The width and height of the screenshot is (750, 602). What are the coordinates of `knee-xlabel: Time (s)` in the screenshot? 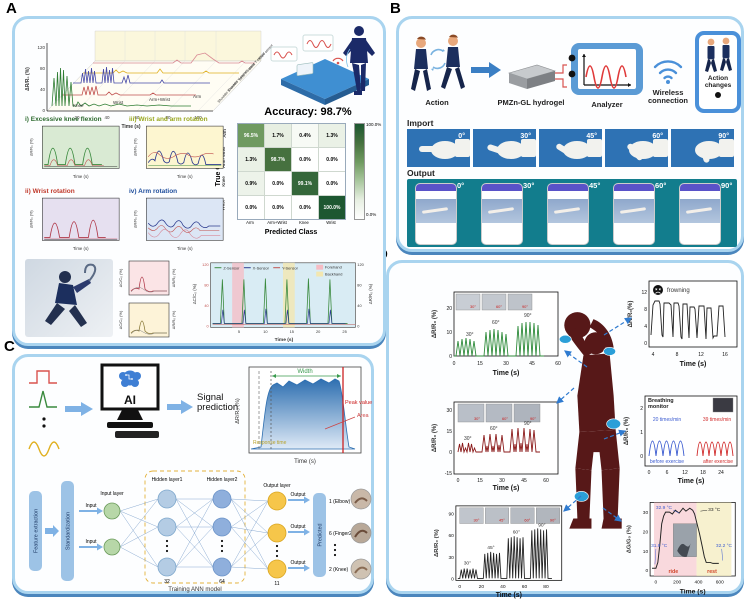 It's located at (509, 595).